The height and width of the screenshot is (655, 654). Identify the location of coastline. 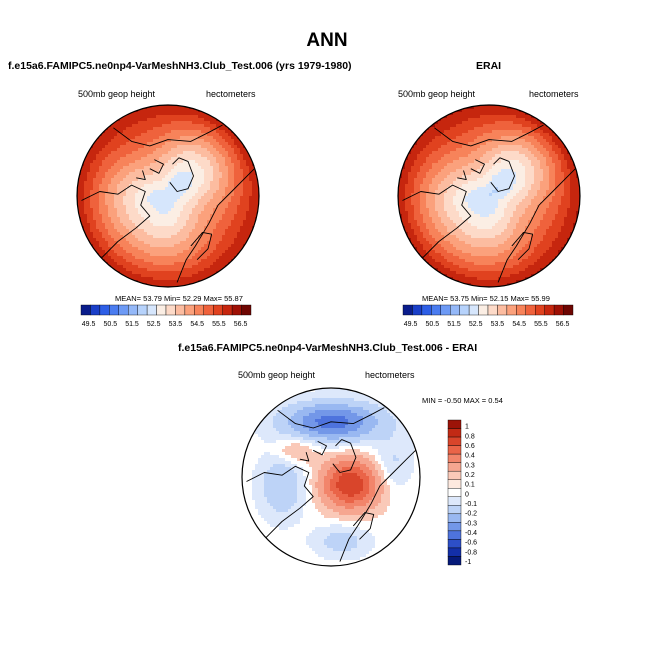
(215, 225).